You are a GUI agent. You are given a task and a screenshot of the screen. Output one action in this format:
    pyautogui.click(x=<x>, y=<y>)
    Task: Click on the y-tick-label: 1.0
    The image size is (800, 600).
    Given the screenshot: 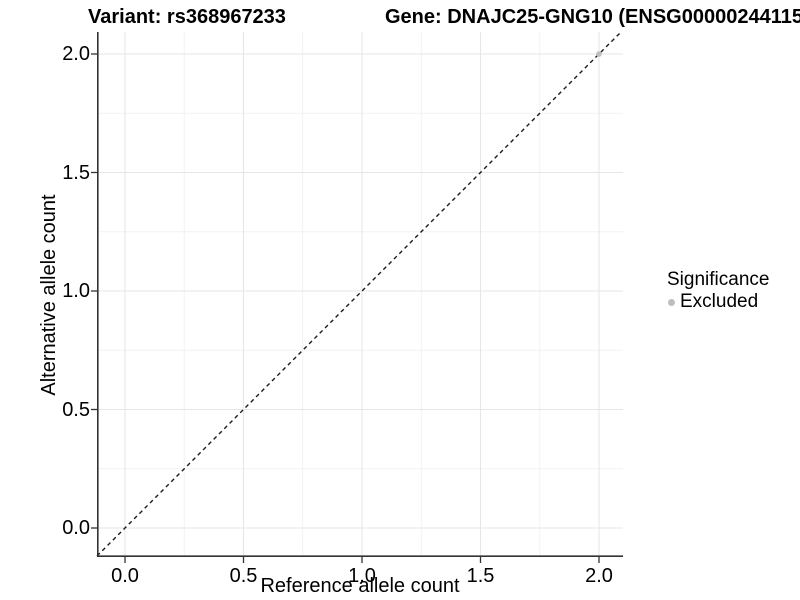 What is the action you would take?
    pyautogui.click(x=76, y=291)
    